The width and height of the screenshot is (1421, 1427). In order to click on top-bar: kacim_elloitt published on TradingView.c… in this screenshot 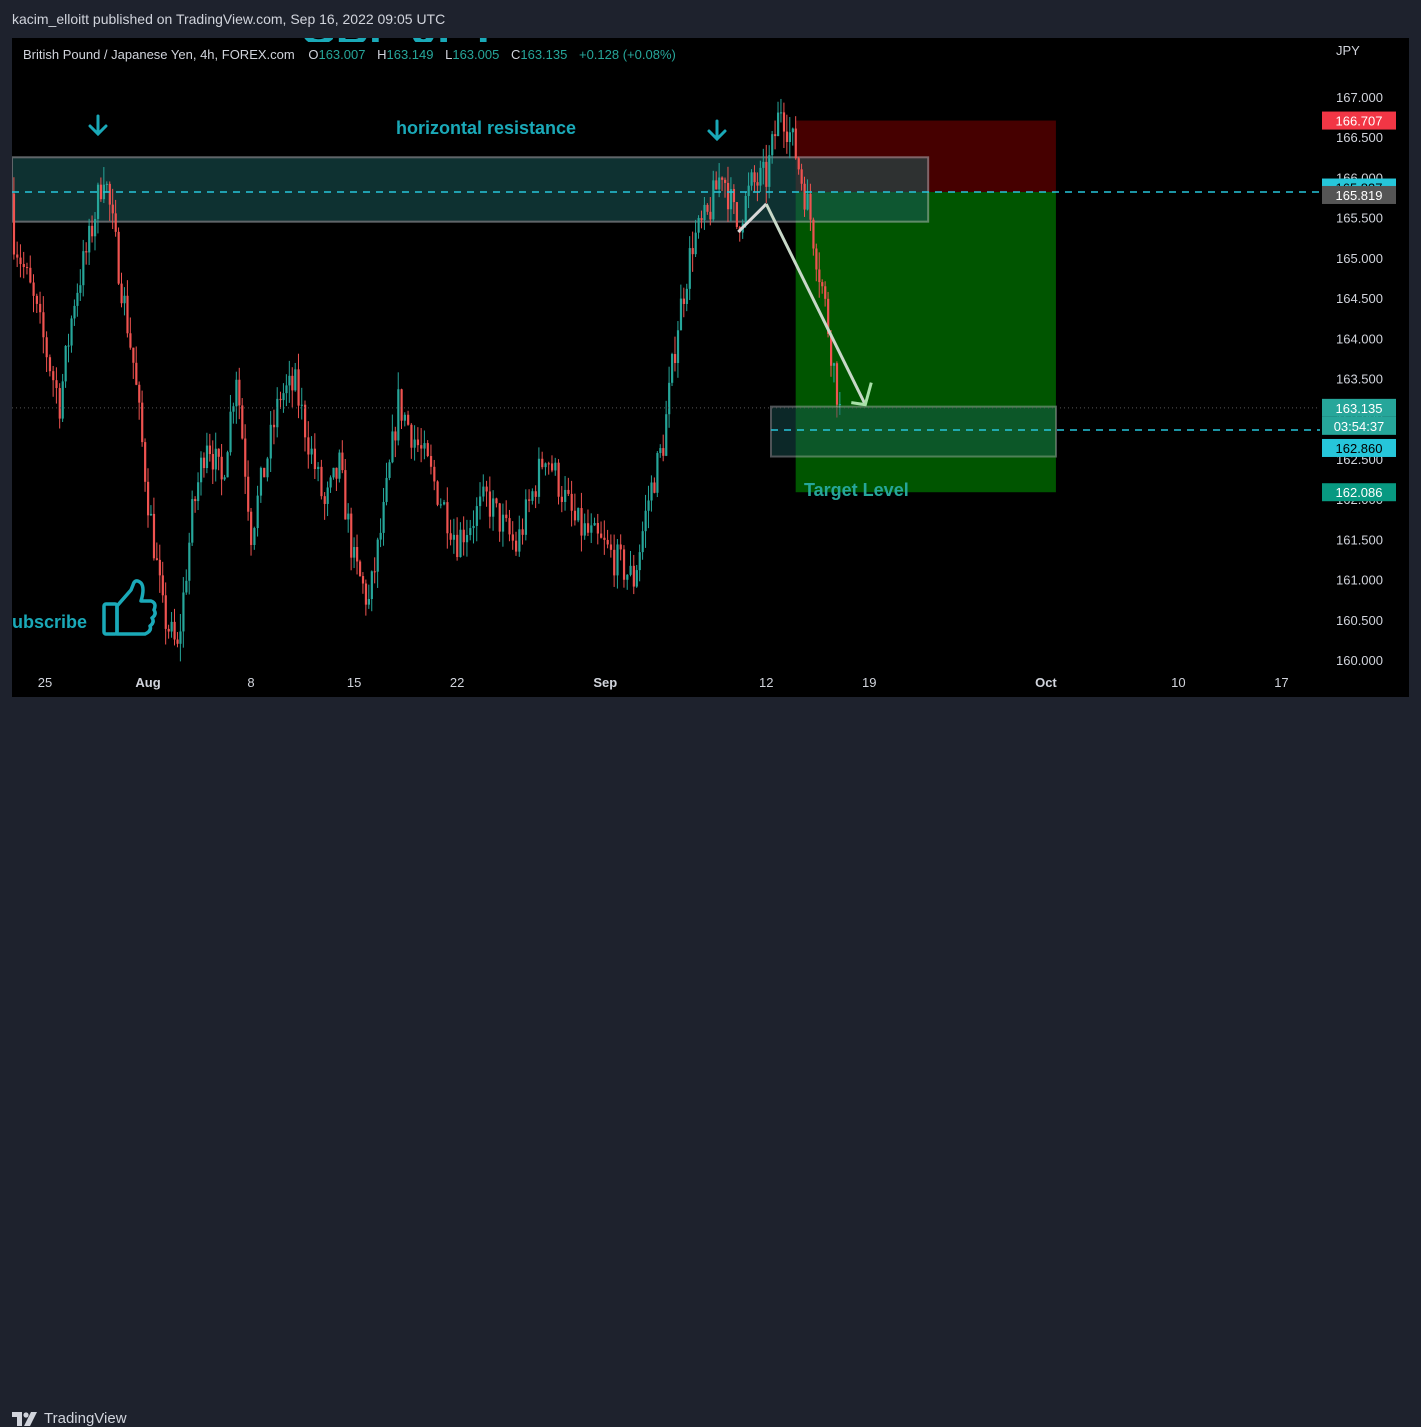, I will do `click(710, 19)`.